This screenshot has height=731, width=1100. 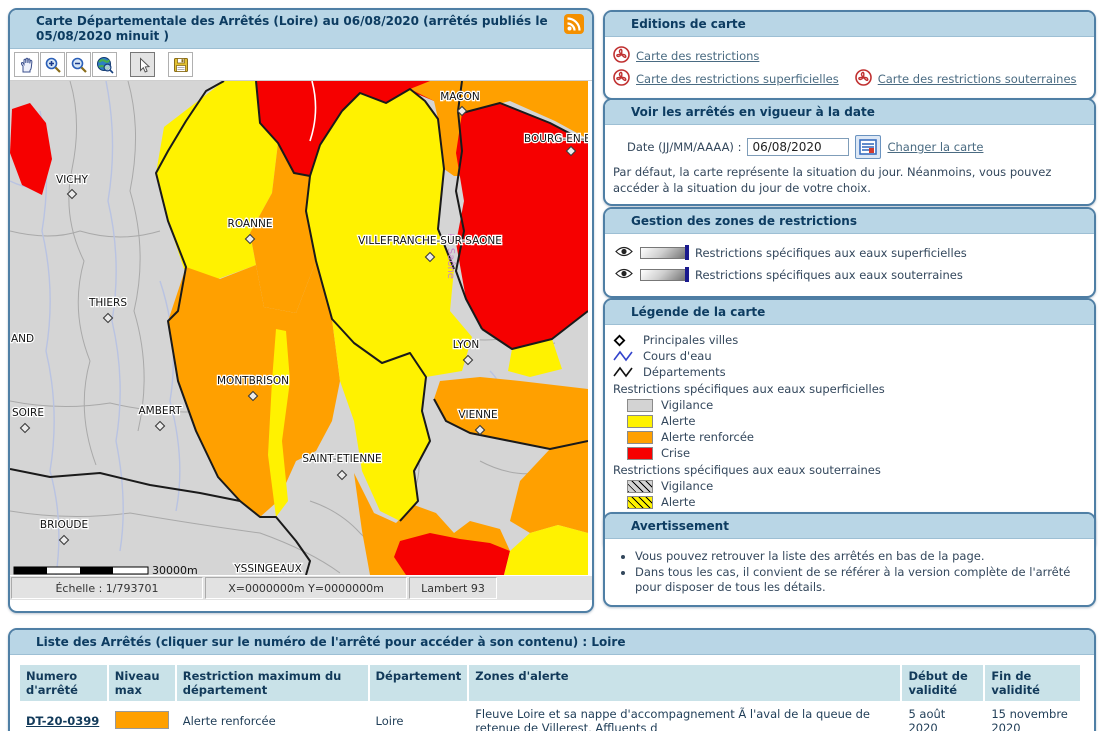 I want to click on city-marker: MACON, so click(x=460, y=103).